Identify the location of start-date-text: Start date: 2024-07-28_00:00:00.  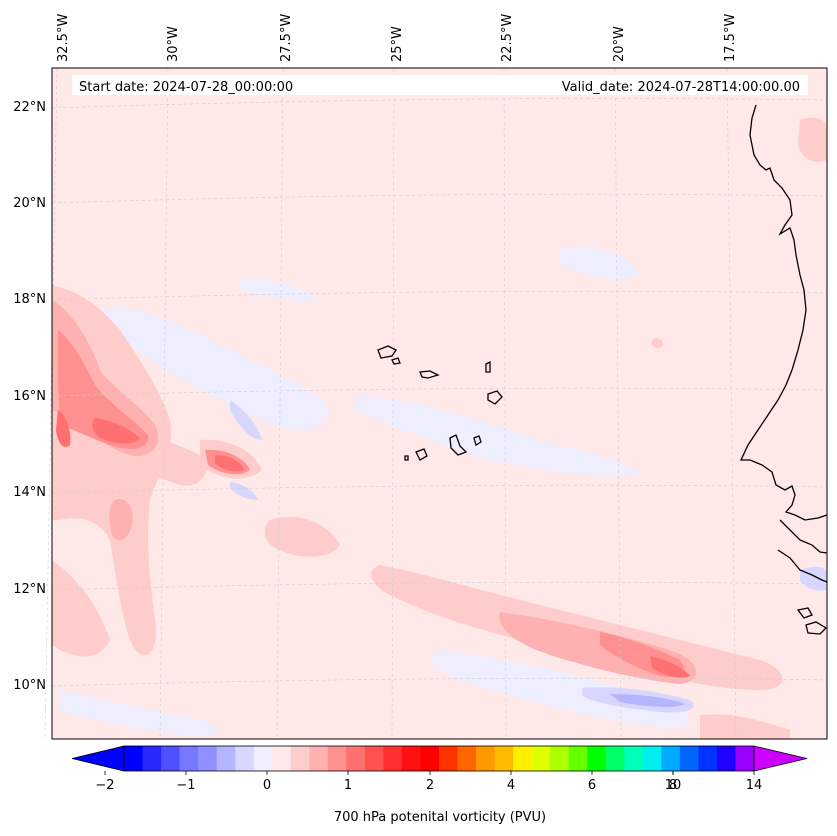
(186, 87).